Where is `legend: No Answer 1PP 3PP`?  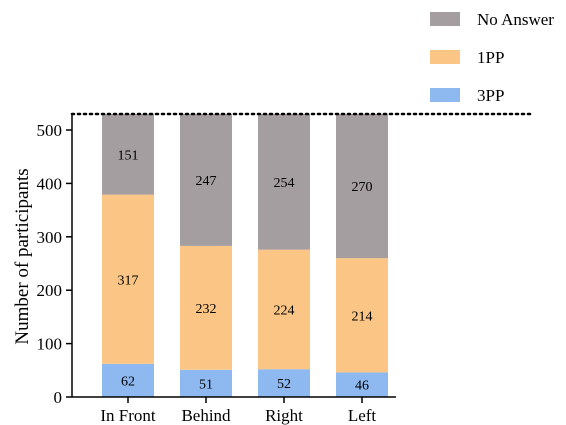 legend: No Answer 1PP 3PP is located at coordinates (492, 57).